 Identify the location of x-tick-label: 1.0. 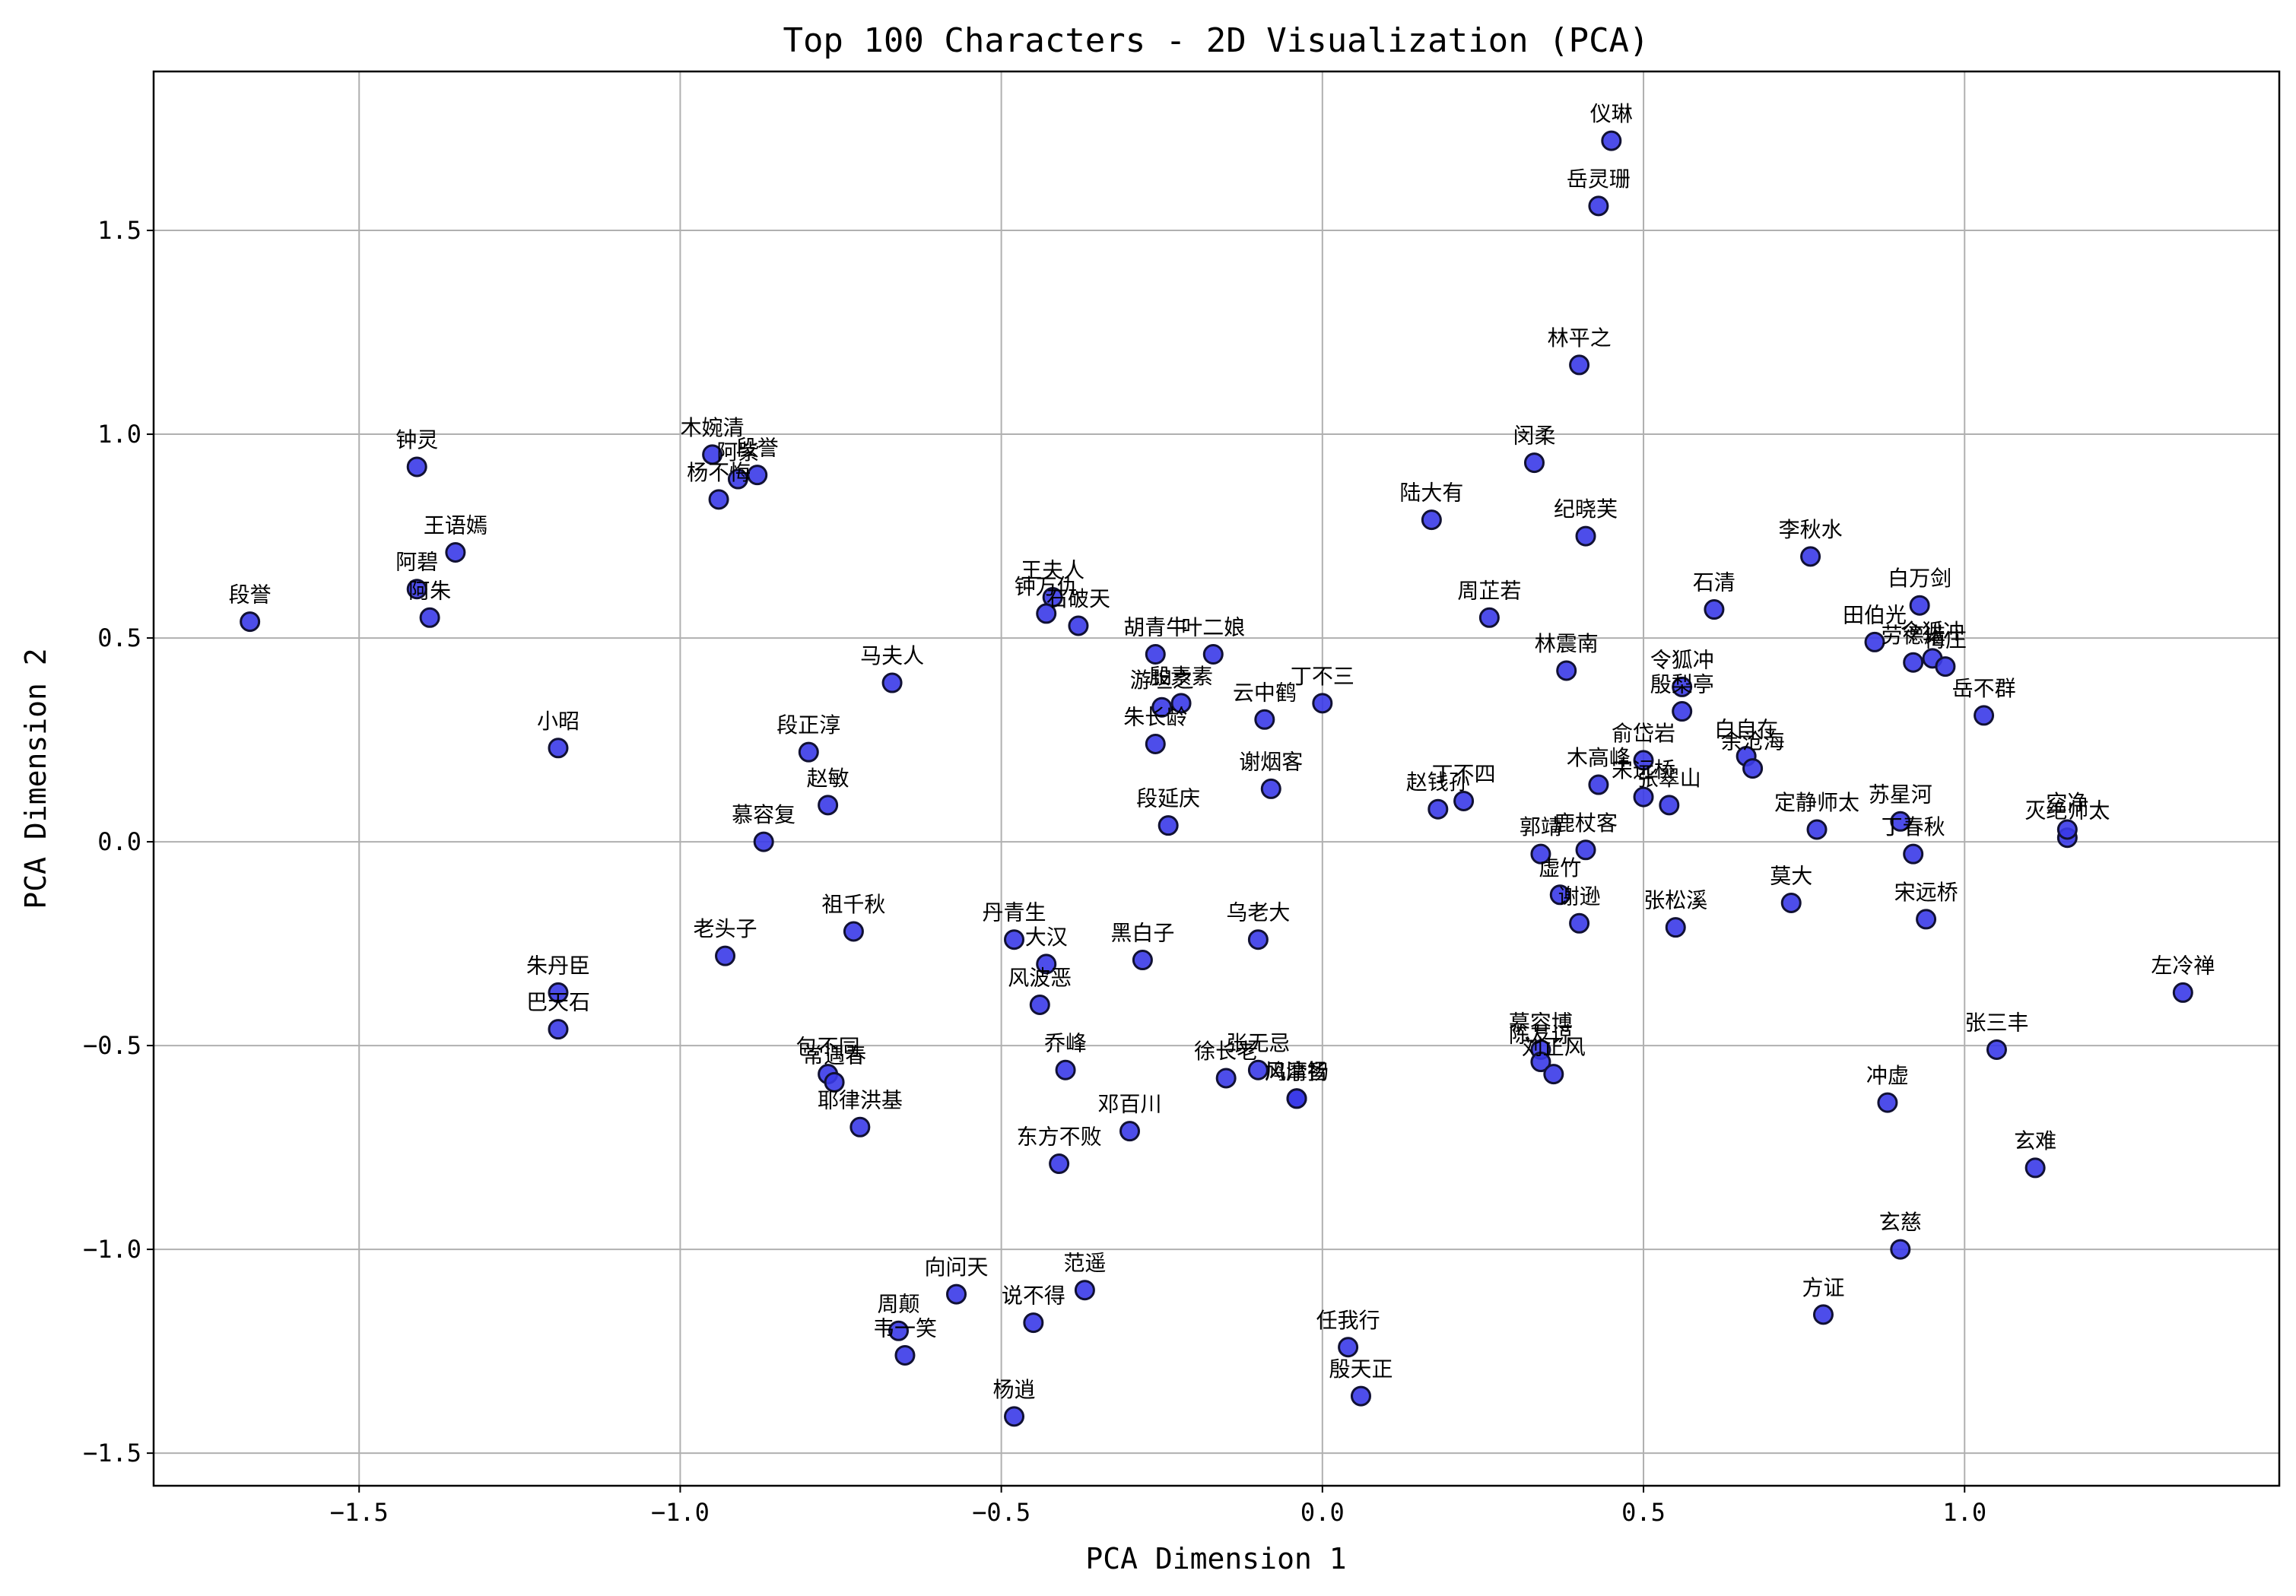
(1964, 1512).